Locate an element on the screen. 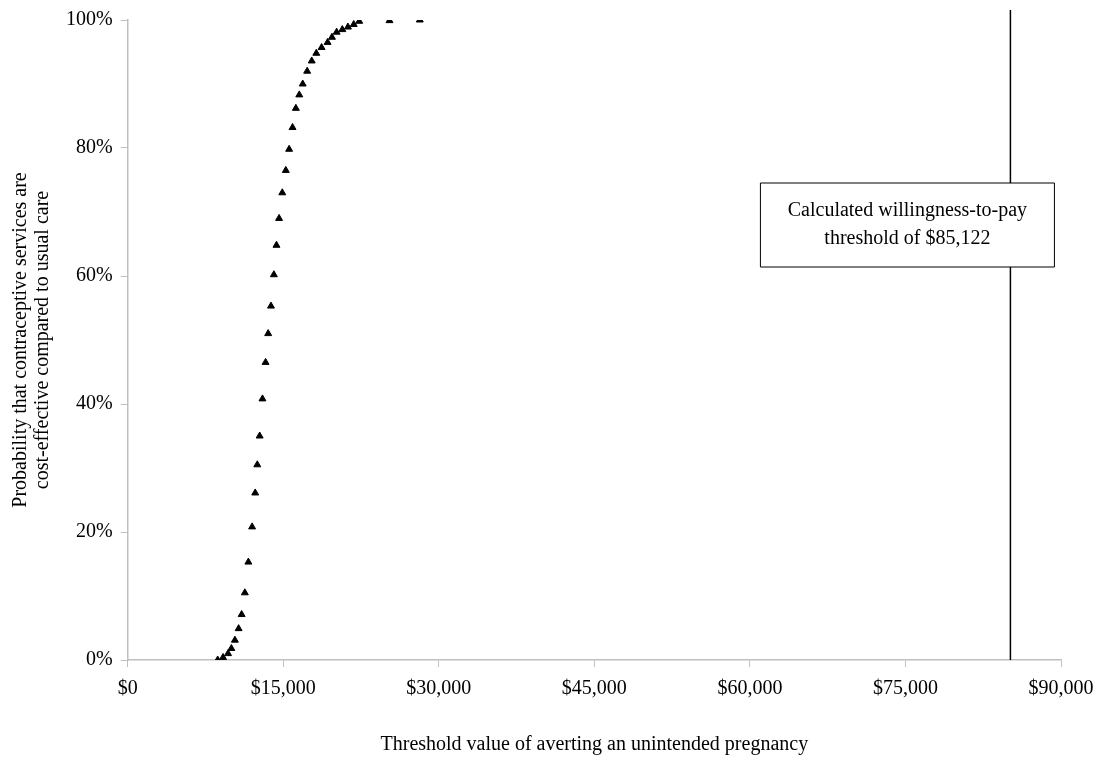  x-axis-title: Threshold value of averting an unintended pregnancy is located at coordinates (594, 744).